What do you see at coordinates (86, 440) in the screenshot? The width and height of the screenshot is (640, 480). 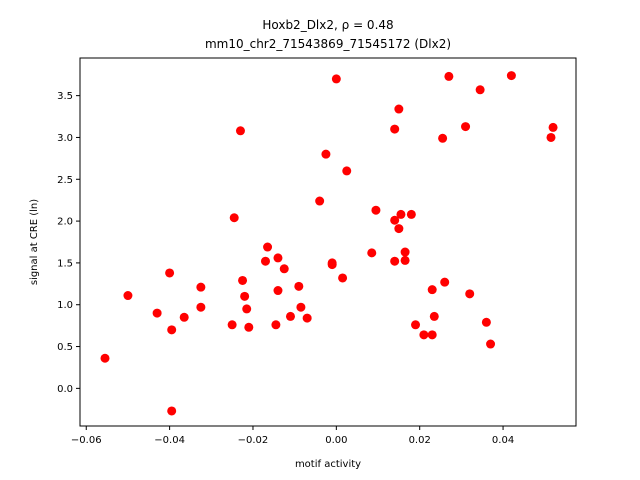 I see `x-tick-label: −0.06` at bounding box center [86, 440].